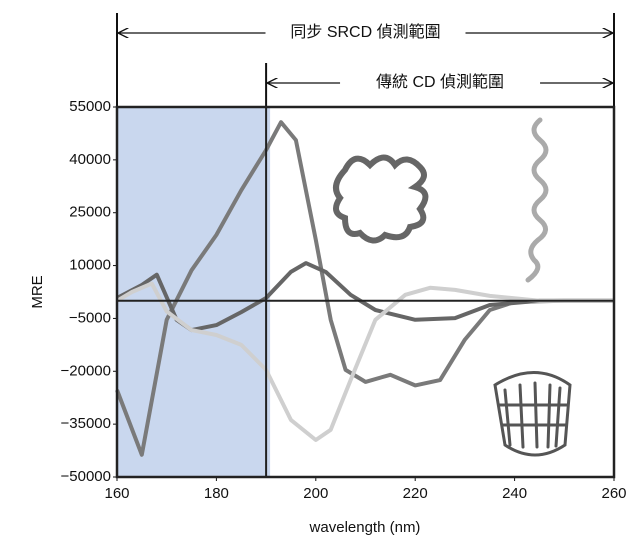 This screenshot has height=539, width=632. What do you see at coordinates (381, 199) in the screenshot?
I see `helix-protein` at bounding box center [381, 199].